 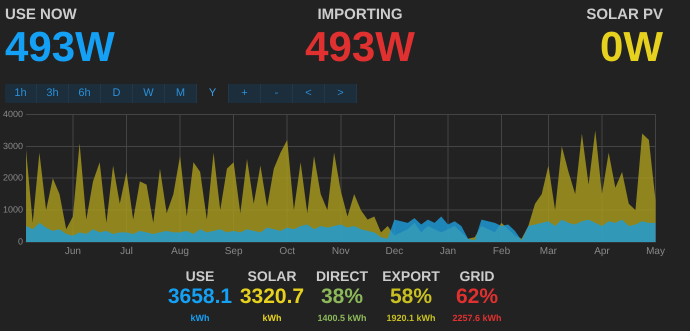 I want to click on x-tick-label: Feb, so click(x=501, y=251).